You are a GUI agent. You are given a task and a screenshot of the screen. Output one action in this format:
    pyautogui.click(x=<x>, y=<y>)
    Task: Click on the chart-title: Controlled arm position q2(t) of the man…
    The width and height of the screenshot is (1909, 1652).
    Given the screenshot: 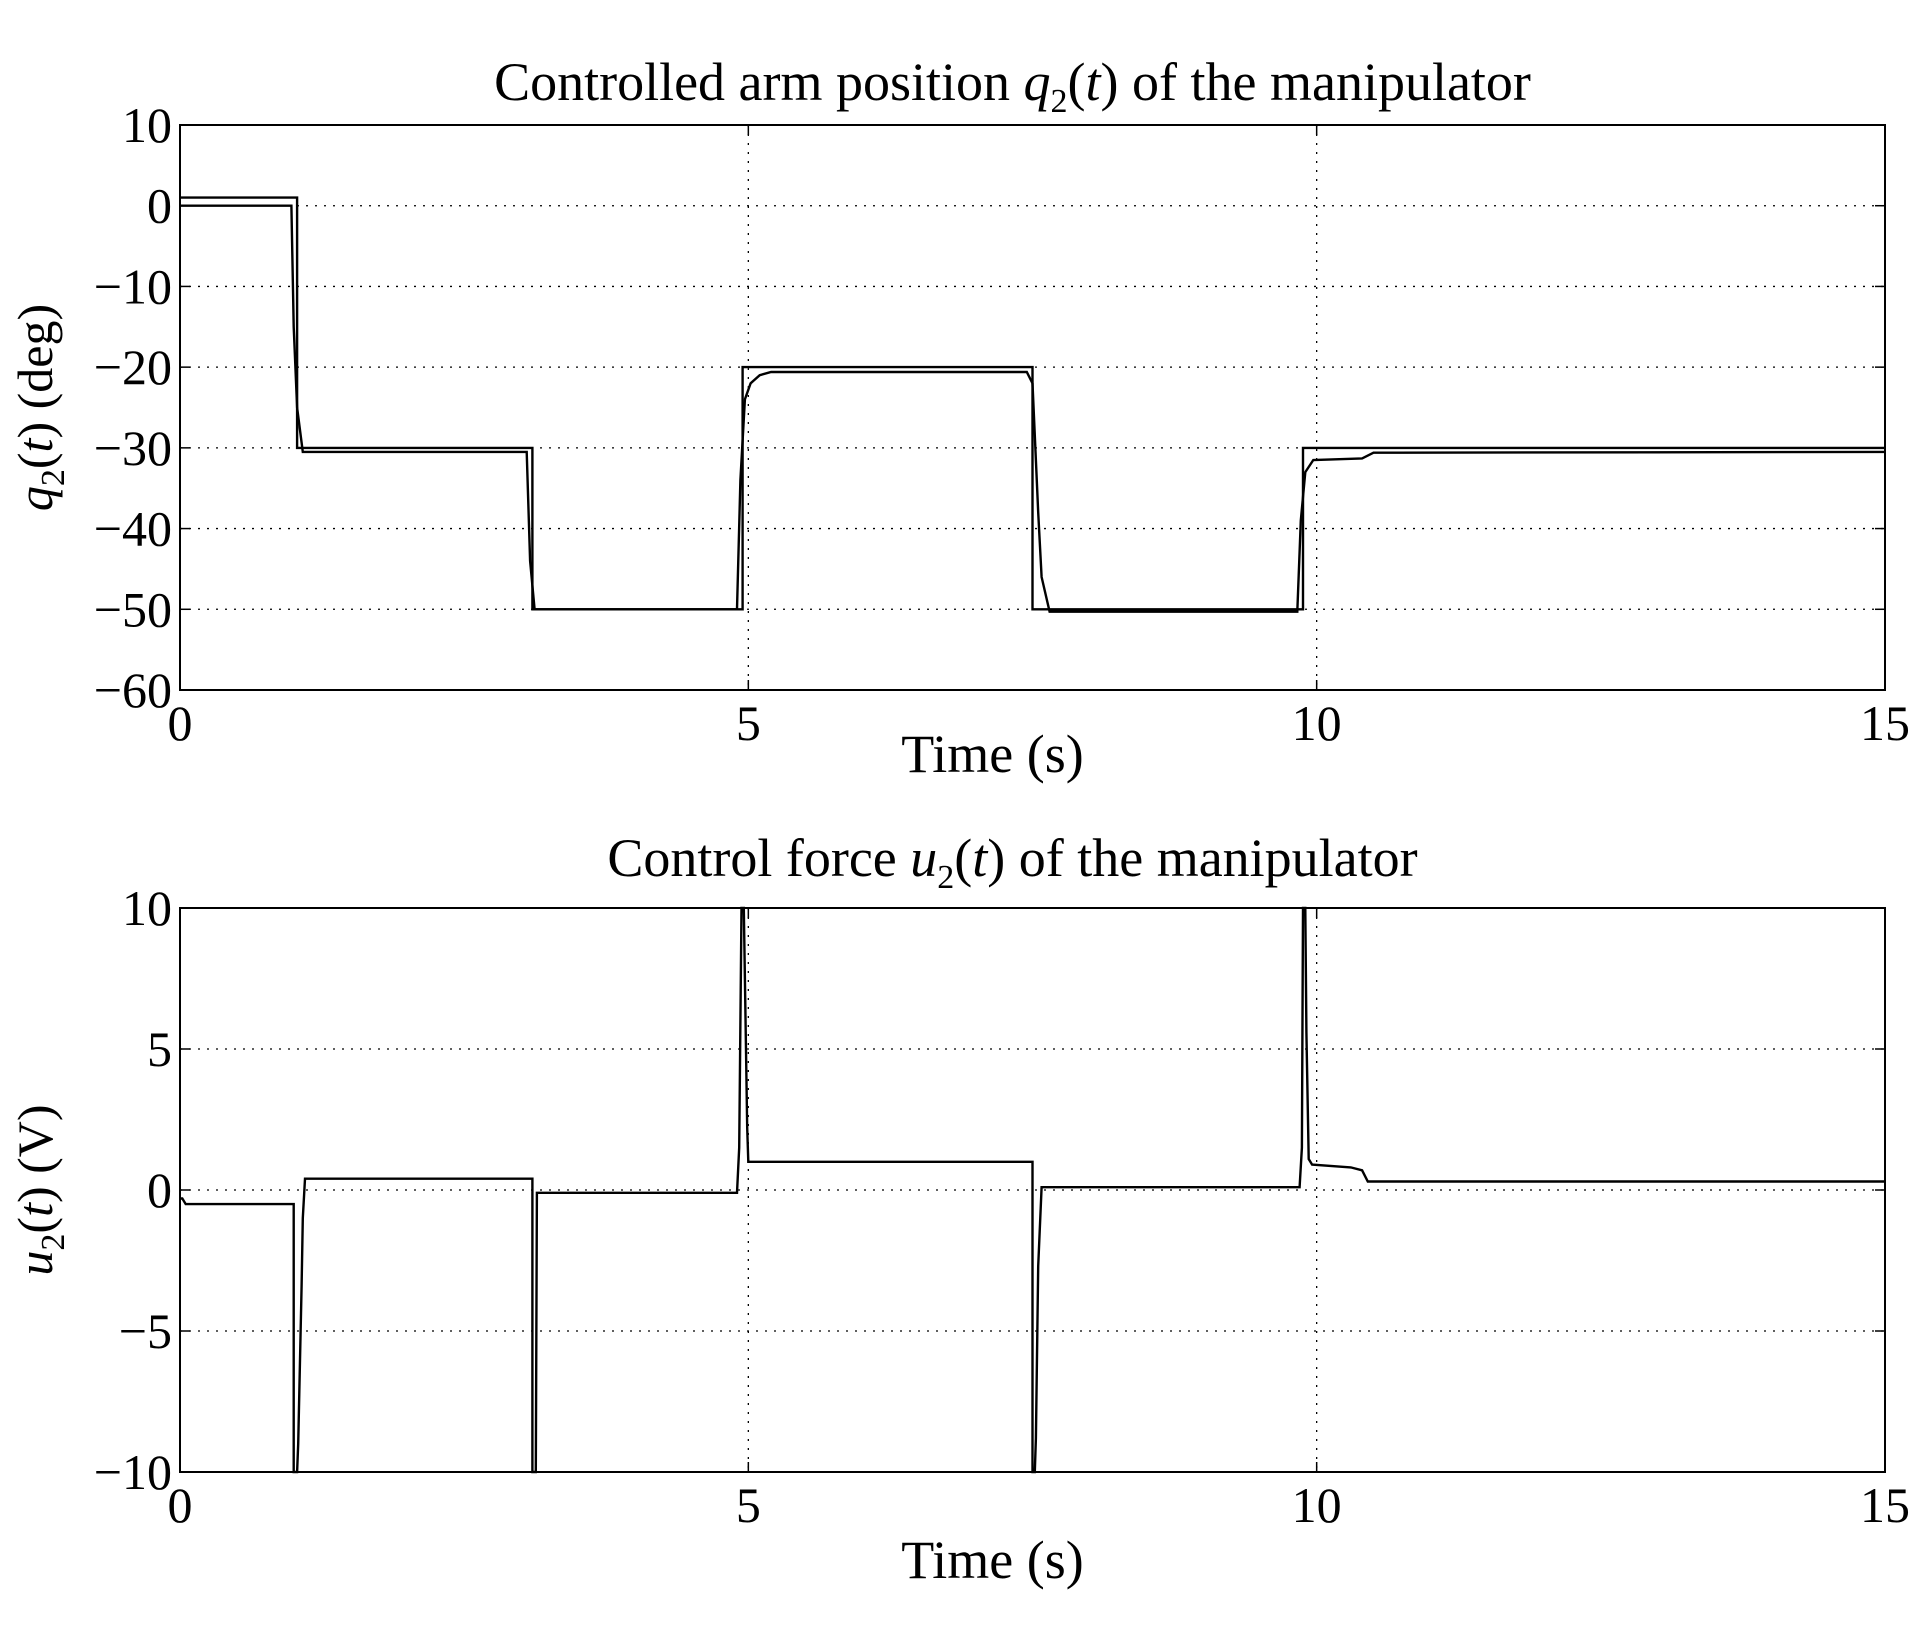 What is the action you would take?
    pyautogui.click(x=1012, y=86)
    